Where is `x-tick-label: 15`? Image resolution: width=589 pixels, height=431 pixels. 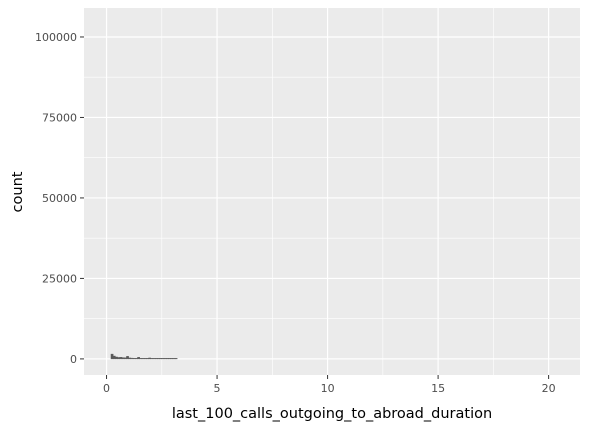 x-tick-label: 15 is located at coordinates (438, 388).